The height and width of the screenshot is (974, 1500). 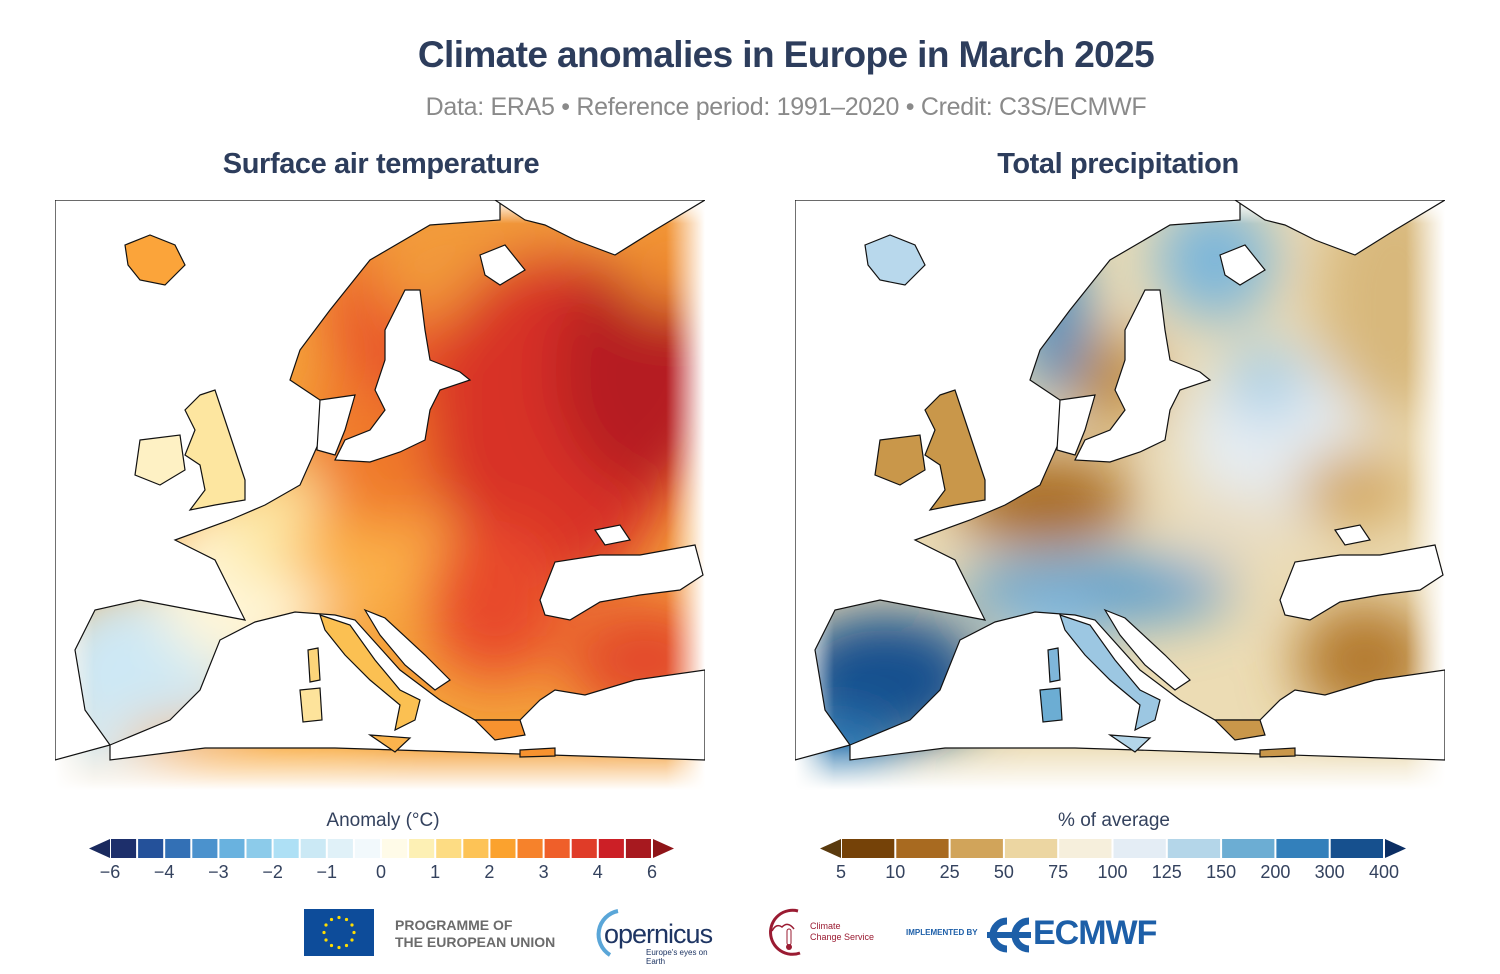 I want to click on sea-baltic, so click(x=1143, y=376).